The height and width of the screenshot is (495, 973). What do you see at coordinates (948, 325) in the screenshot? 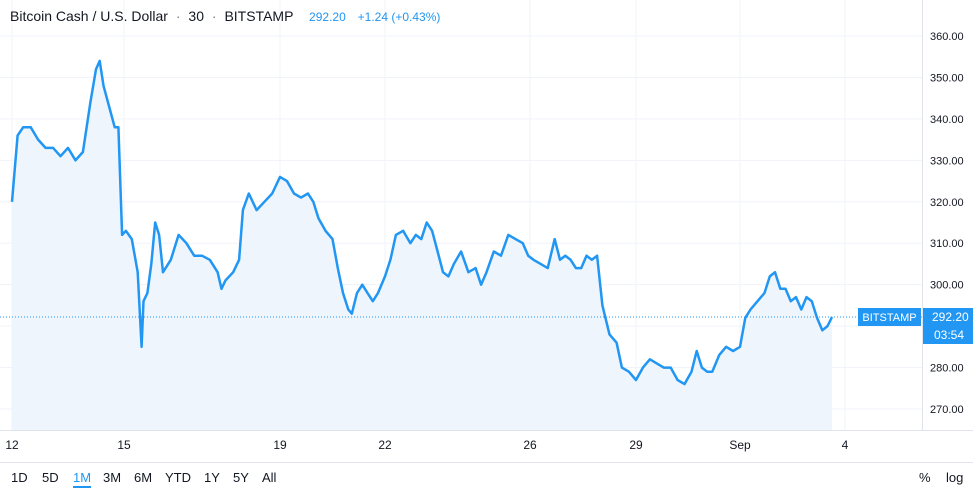
I see `price-badge-bg` at bounding box center [948, 325].